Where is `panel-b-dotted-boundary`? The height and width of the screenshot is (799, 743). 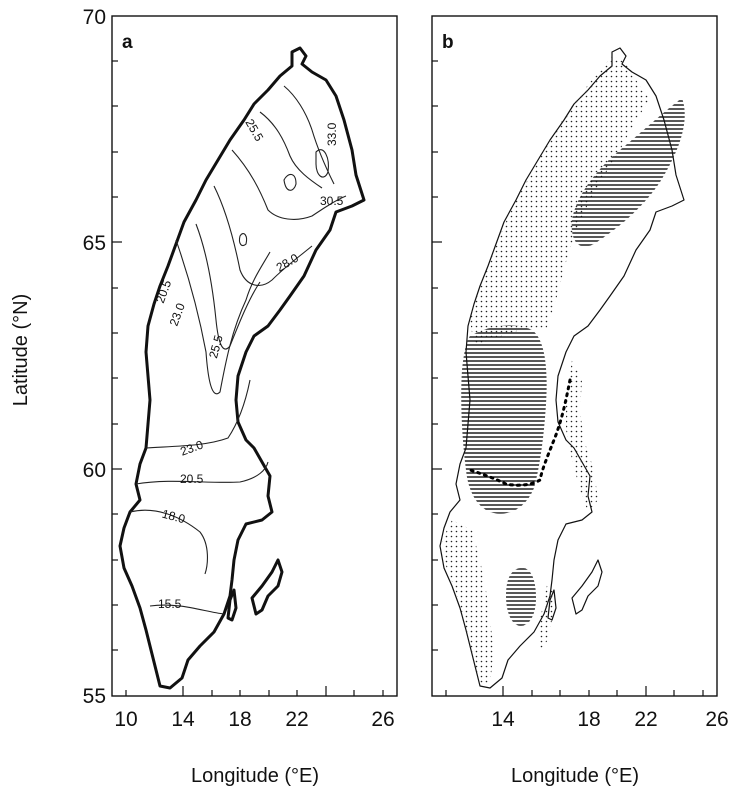 panel-b-dotted-boundary is located at coordinates (520, 432).